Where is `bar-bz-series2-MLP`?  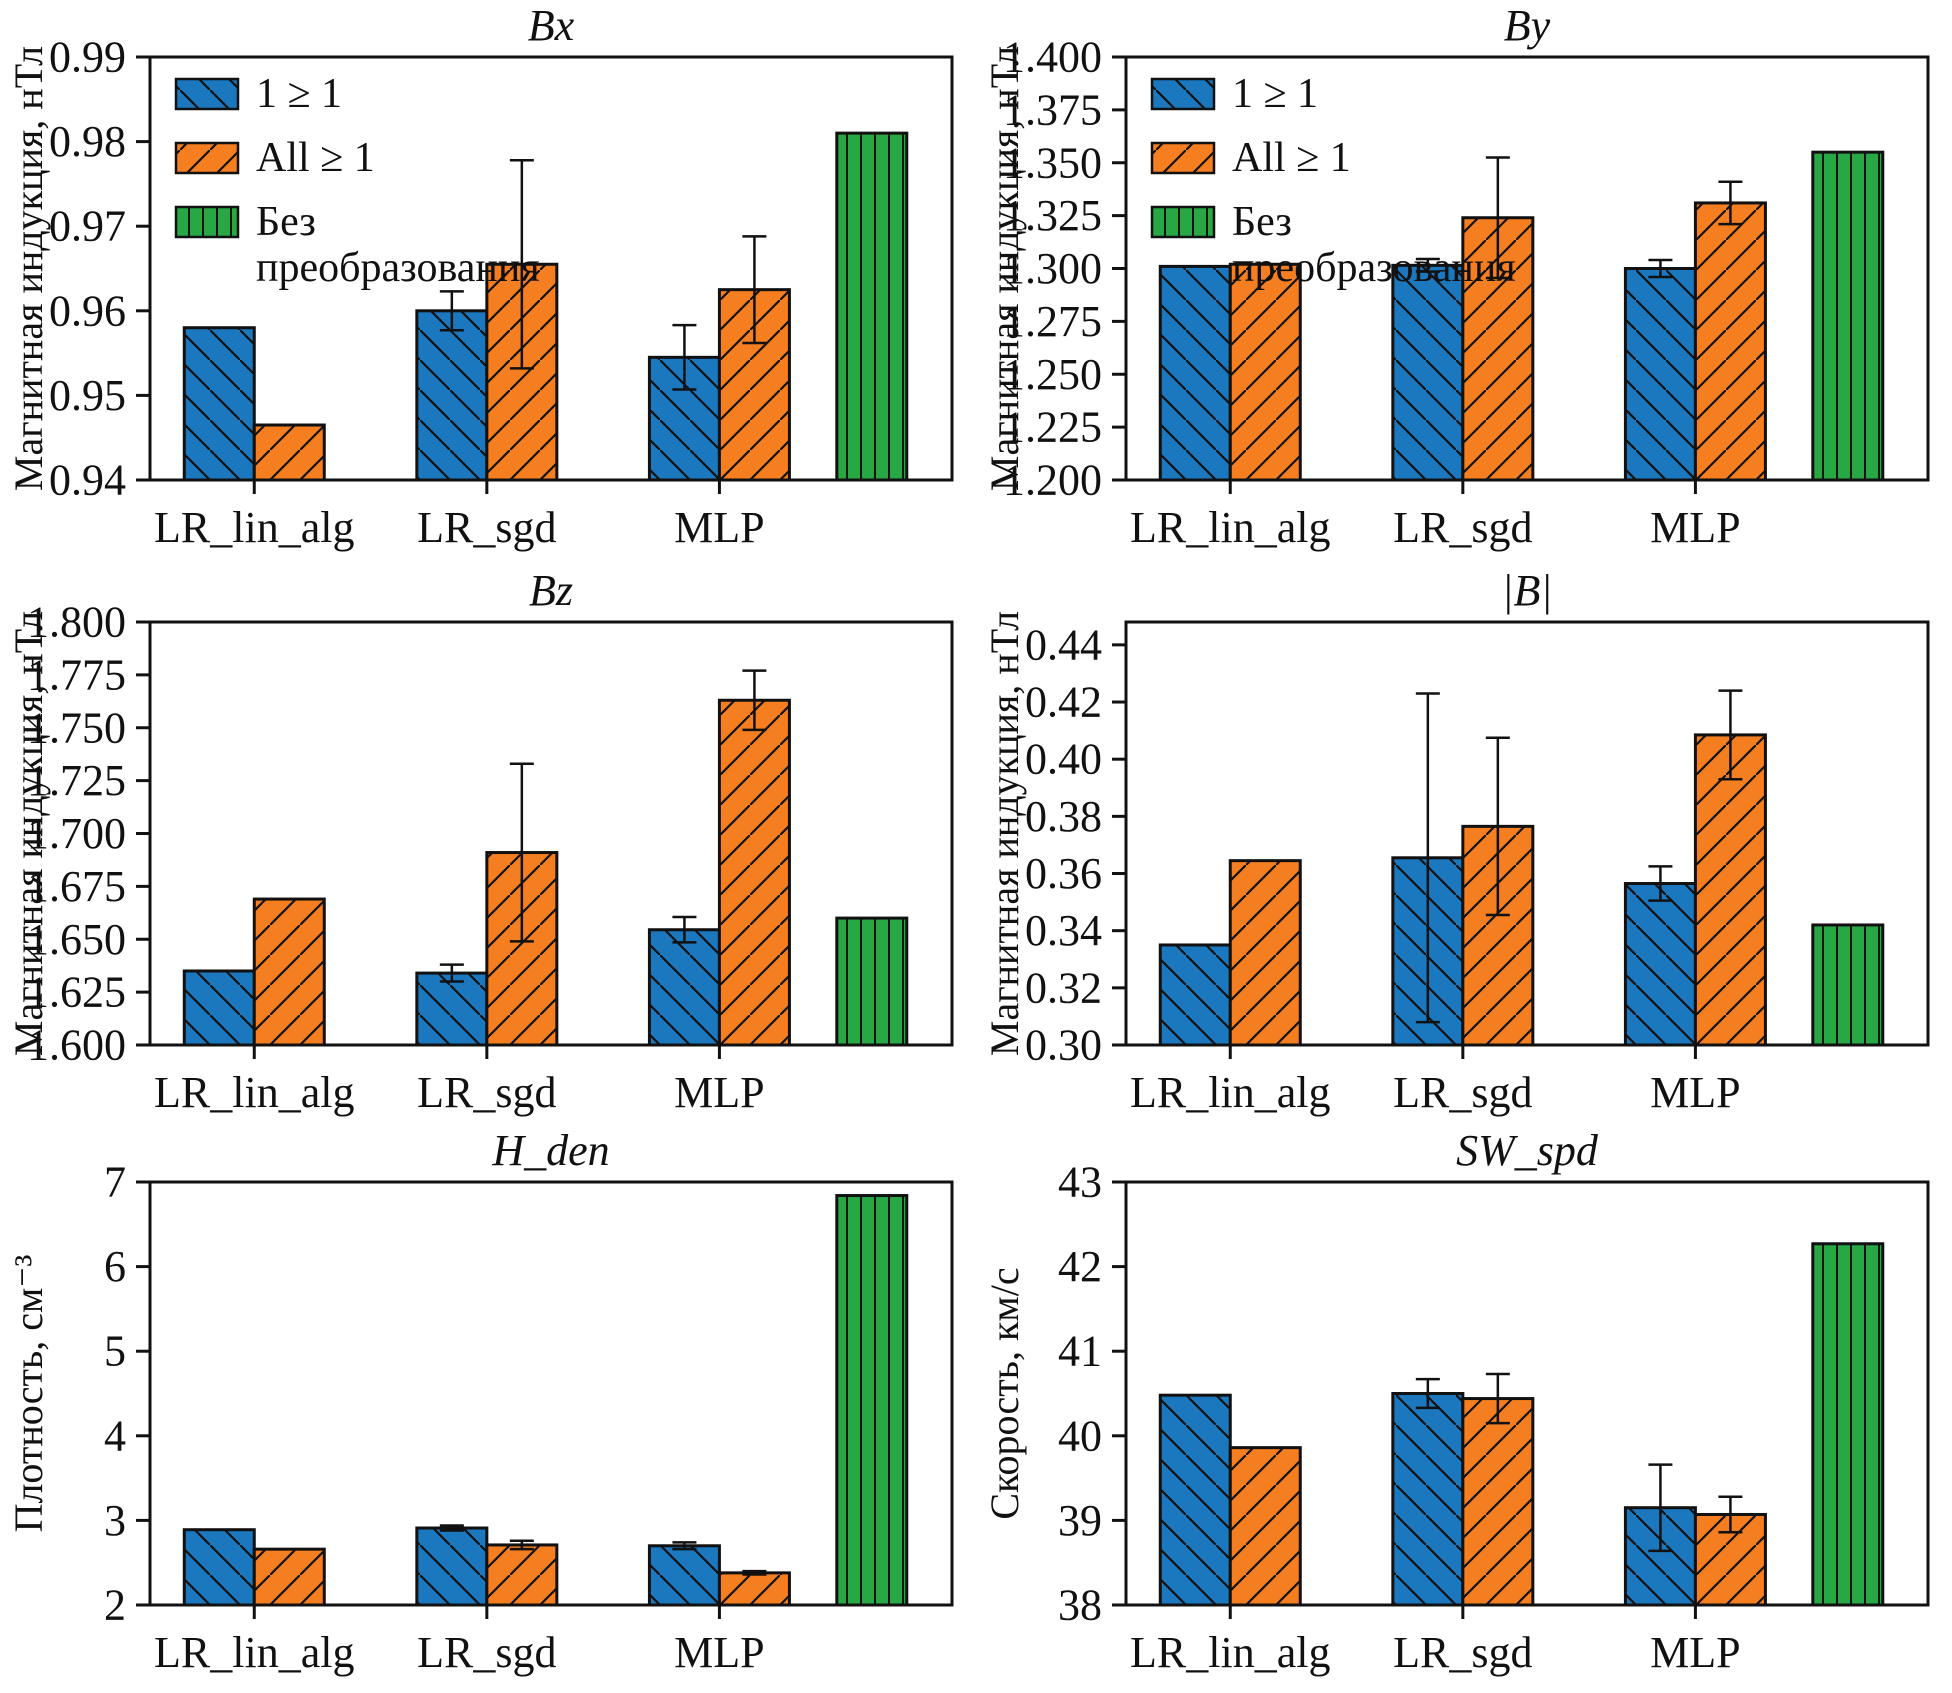 bar-bz-series2-MLP is located at coordinates (754, 872).